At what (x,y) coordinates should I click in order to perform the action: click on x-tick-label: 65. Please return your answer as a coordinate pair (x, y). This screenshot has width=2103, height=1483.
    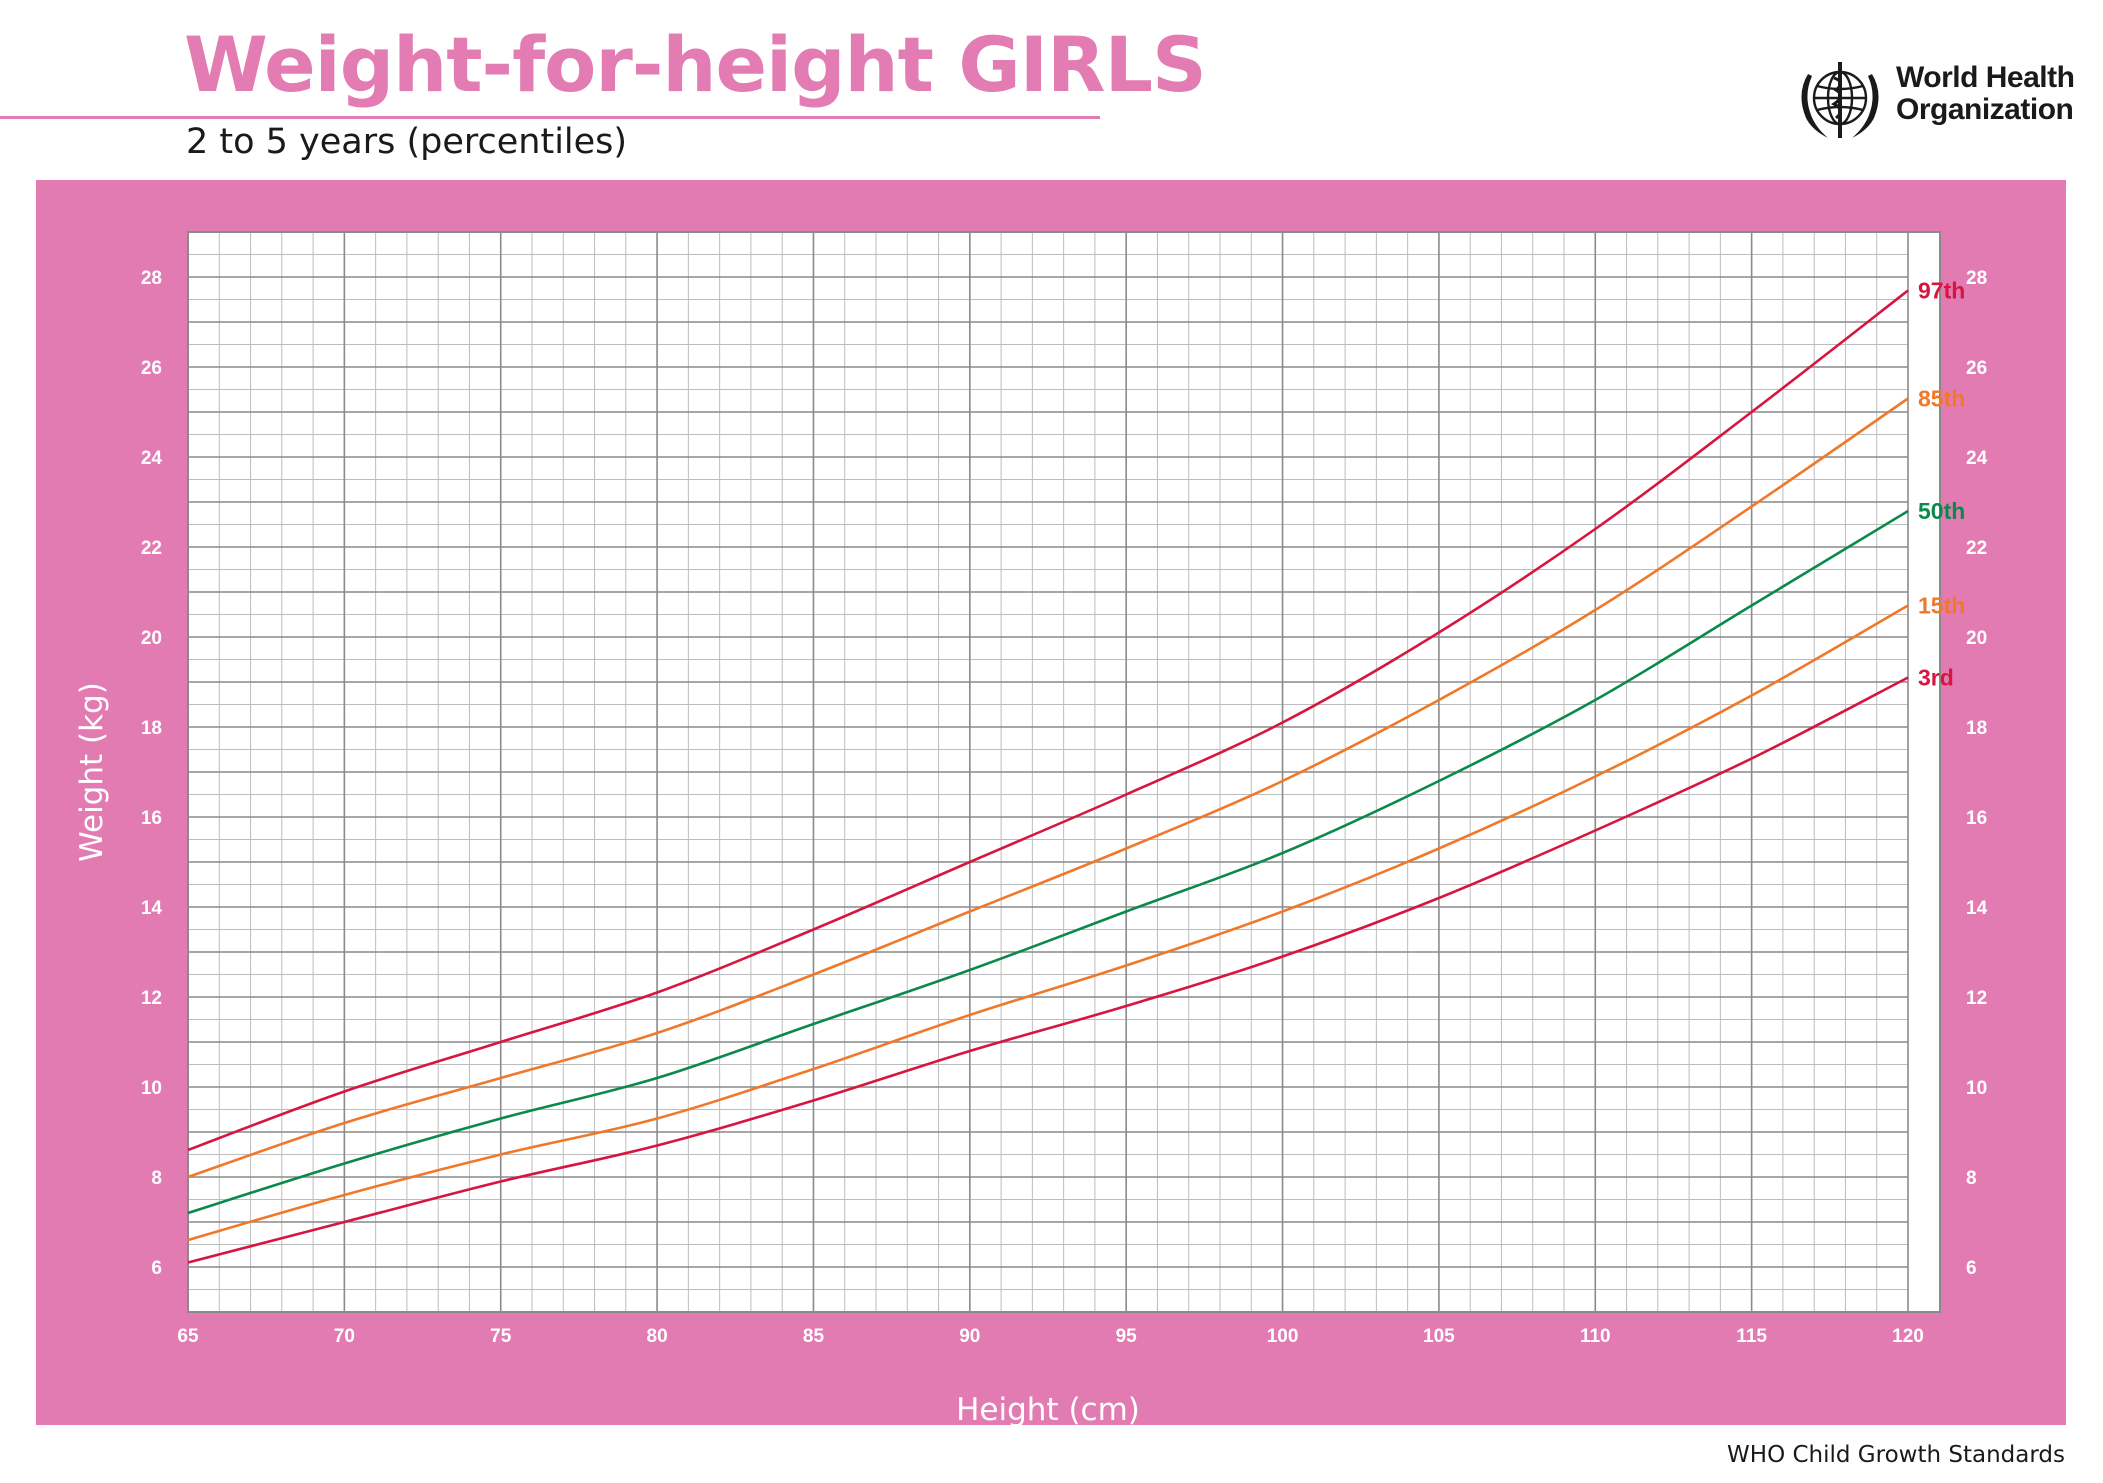
    Looking at the image, I should click on (188, 1336).